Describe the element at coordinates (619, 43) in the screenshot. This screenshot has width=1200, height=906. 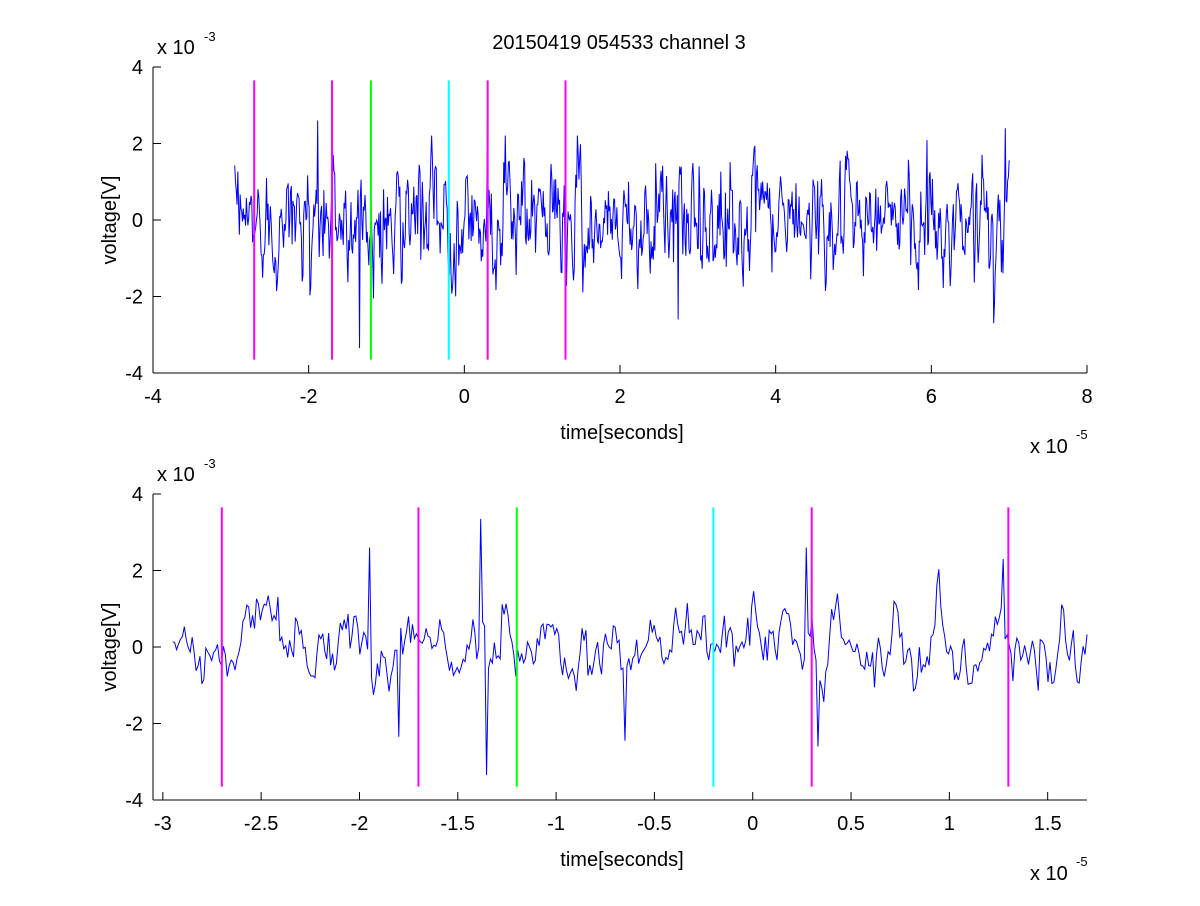
I see `figure-title: 20150419 054533 channel 3` at that location.